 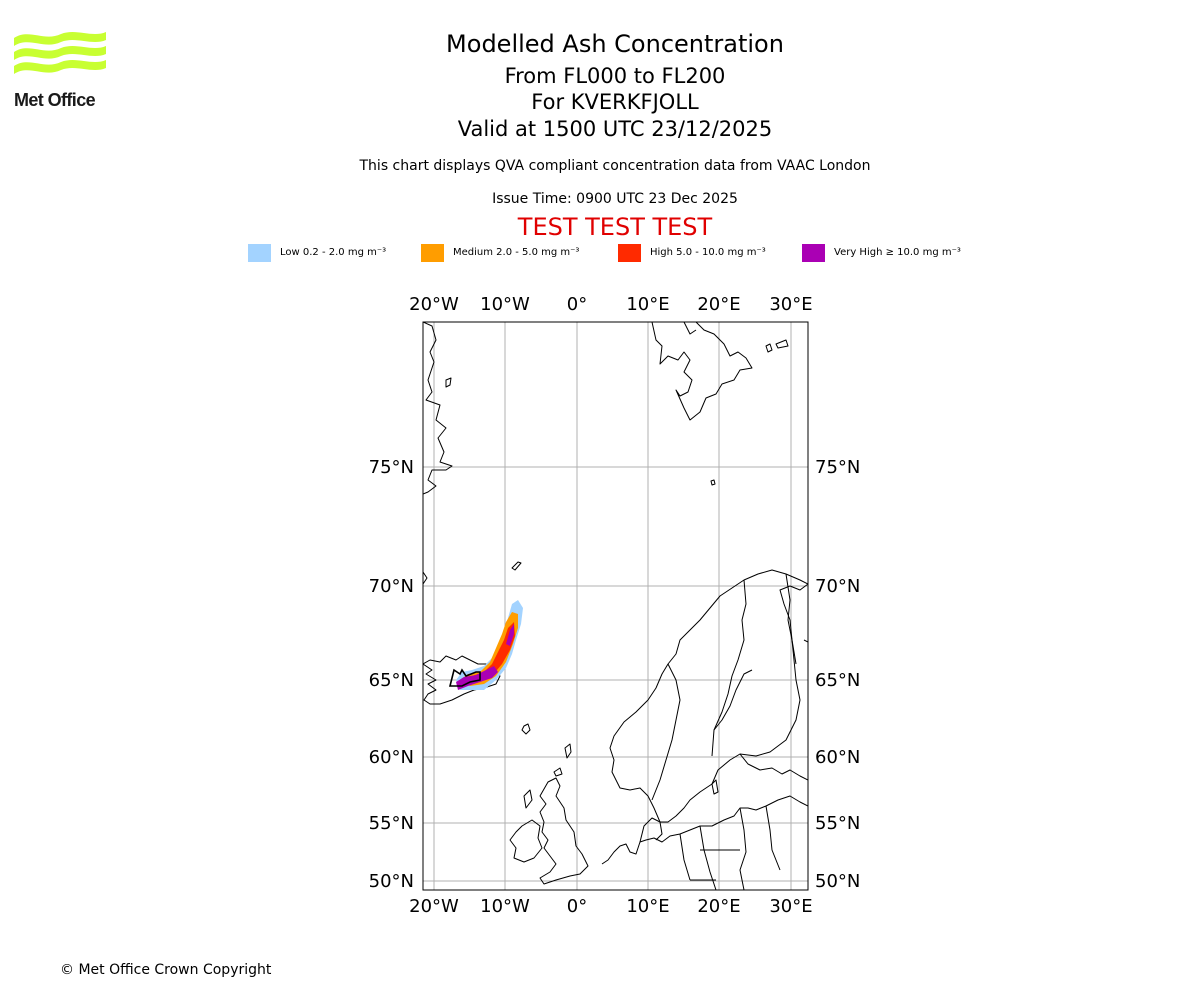 What do you see at coordinates (647, 906) in the screenshot?
I see `lon-label-bottom: 10°E` at bounding box center [647, 906].